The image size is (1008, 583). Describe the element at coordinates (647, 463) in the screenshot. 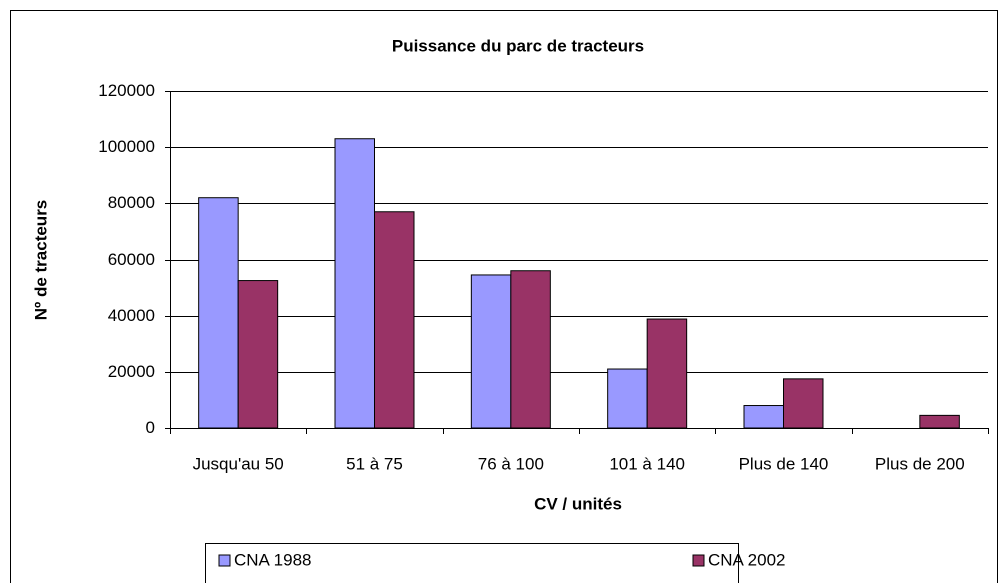

I see `x-tick-label: 101 à 140` at that location.